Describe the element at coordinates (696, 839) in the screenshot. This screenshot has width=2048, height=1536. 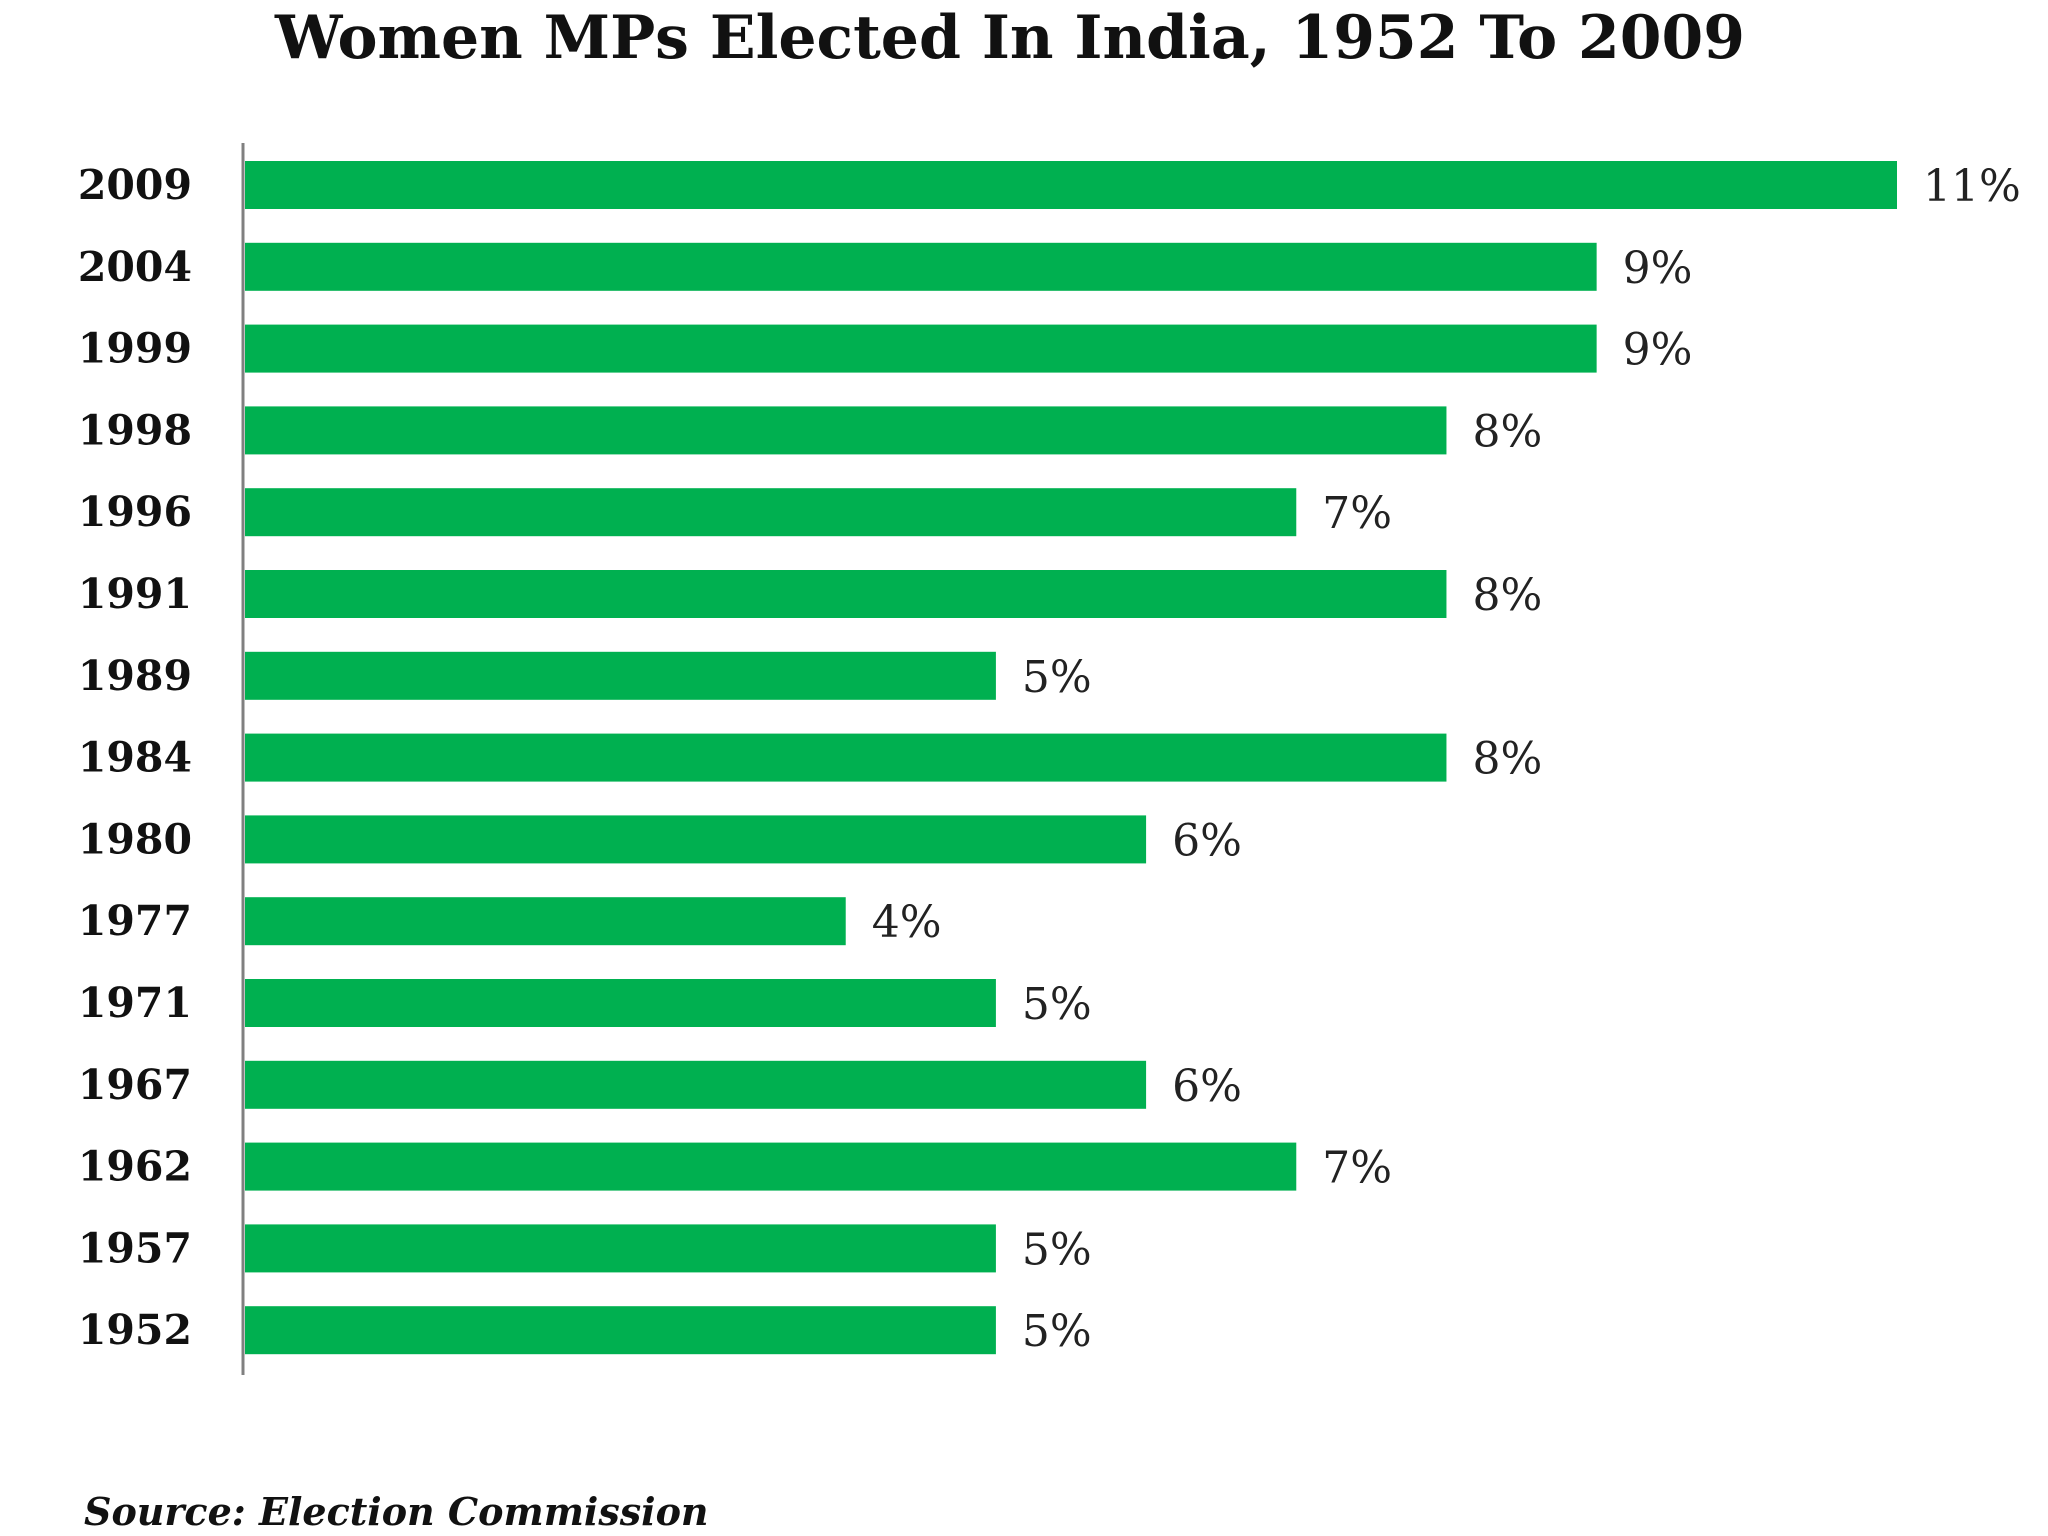
I see `bar-1980` at that location.